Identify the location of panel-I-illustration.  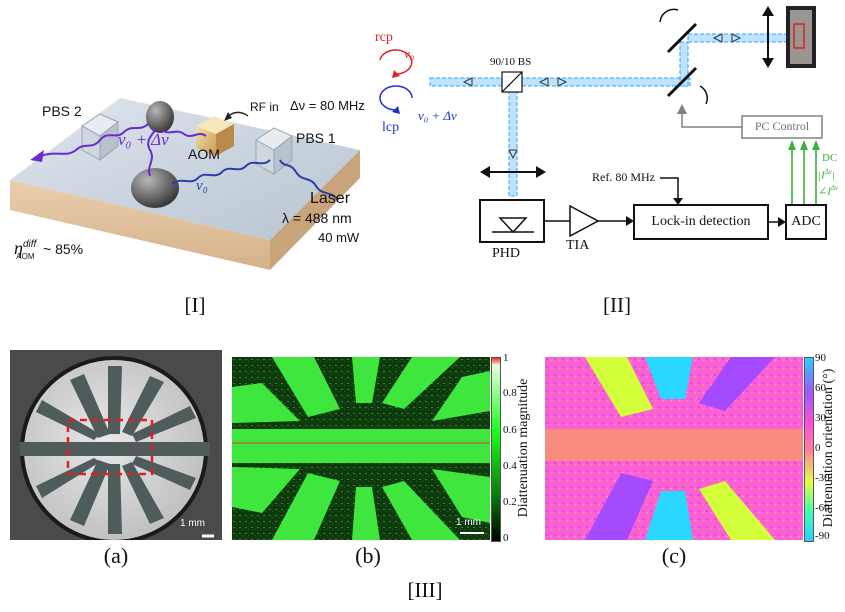
(185, 184).